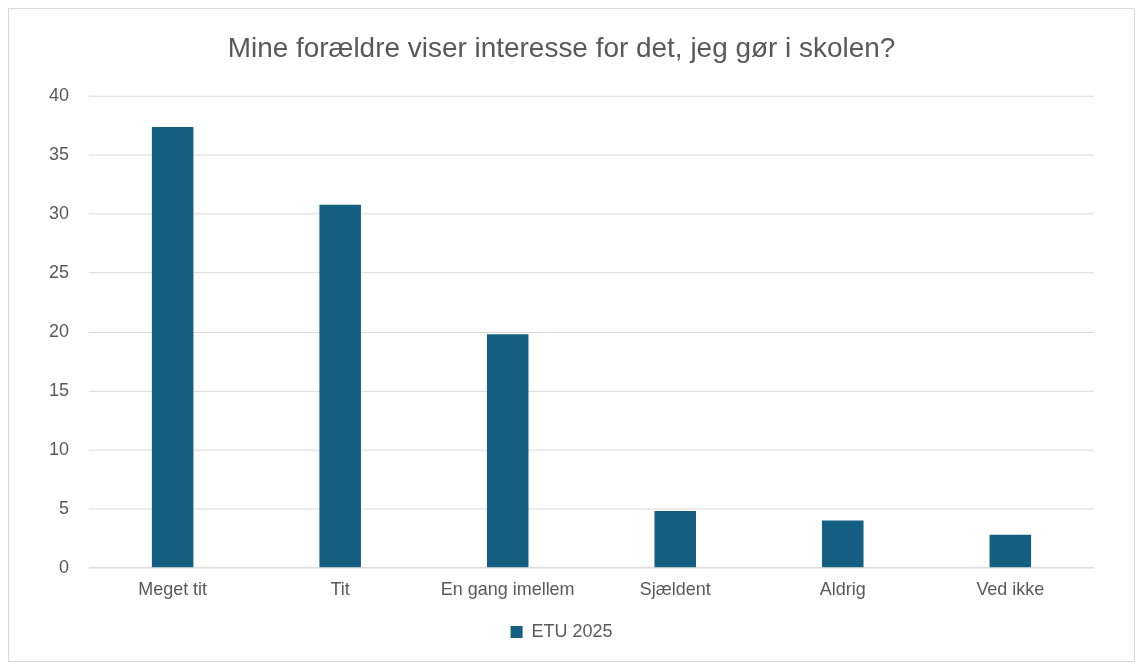 This screenshot has height=672, width=1145. Describe the element at coordinates (340, 589) in the screenshot. I see `x-tick-label: Tit` at that location.